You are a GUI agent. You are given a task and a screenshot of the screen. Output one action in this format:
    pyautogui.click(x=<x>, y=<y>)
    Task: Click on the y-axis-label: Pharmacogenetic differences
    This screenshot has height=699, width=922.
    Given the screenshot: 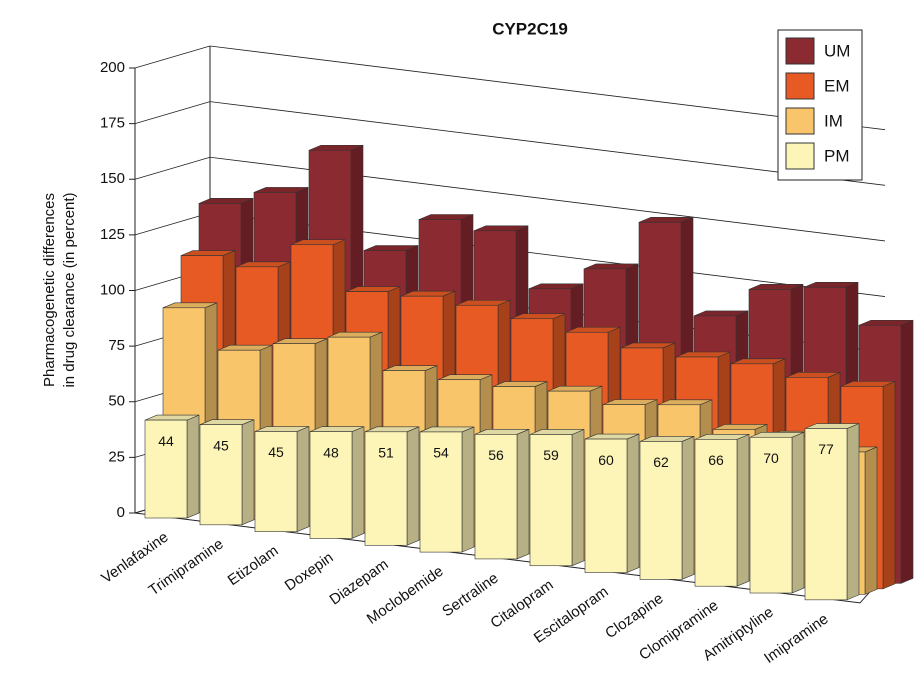 What is the action you would take?
    pyautogui.click(x=49, y=290)
    